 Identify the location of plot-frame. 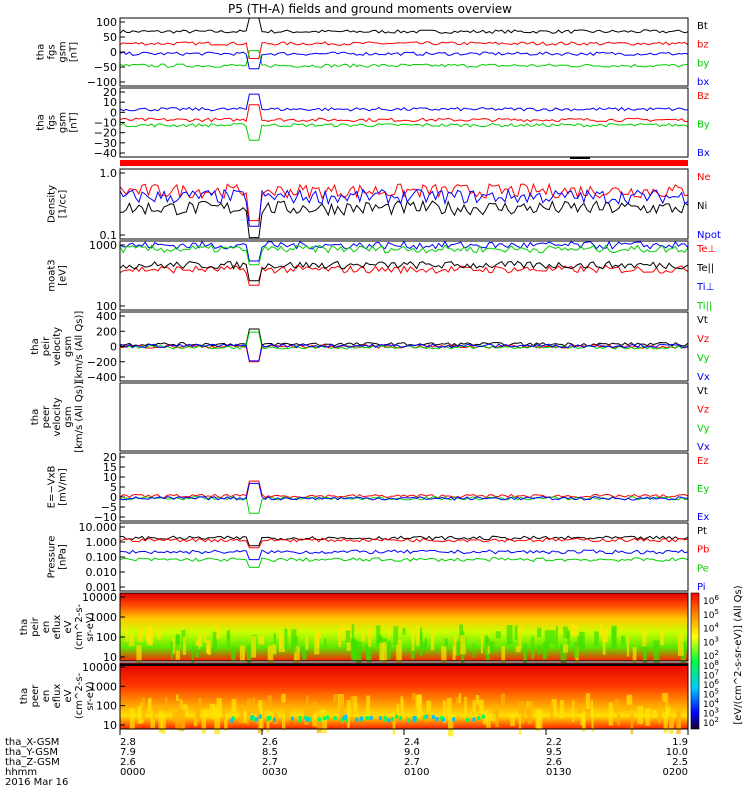
(404, 417).